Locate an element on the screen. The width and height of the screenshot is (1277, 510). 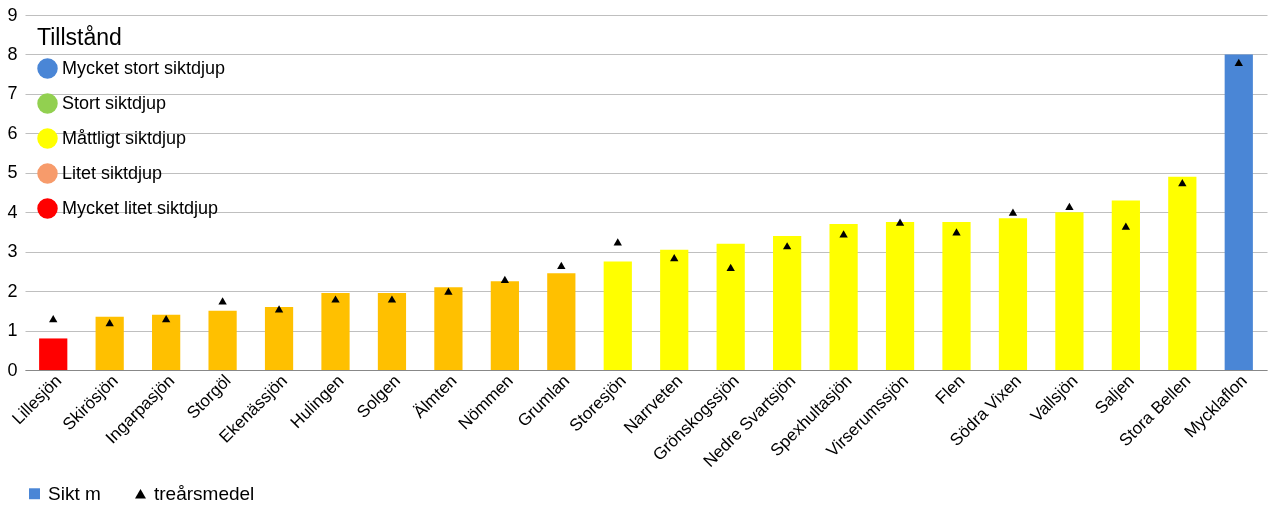
legend-label: Sikt m is located at coordinates (74, 493).